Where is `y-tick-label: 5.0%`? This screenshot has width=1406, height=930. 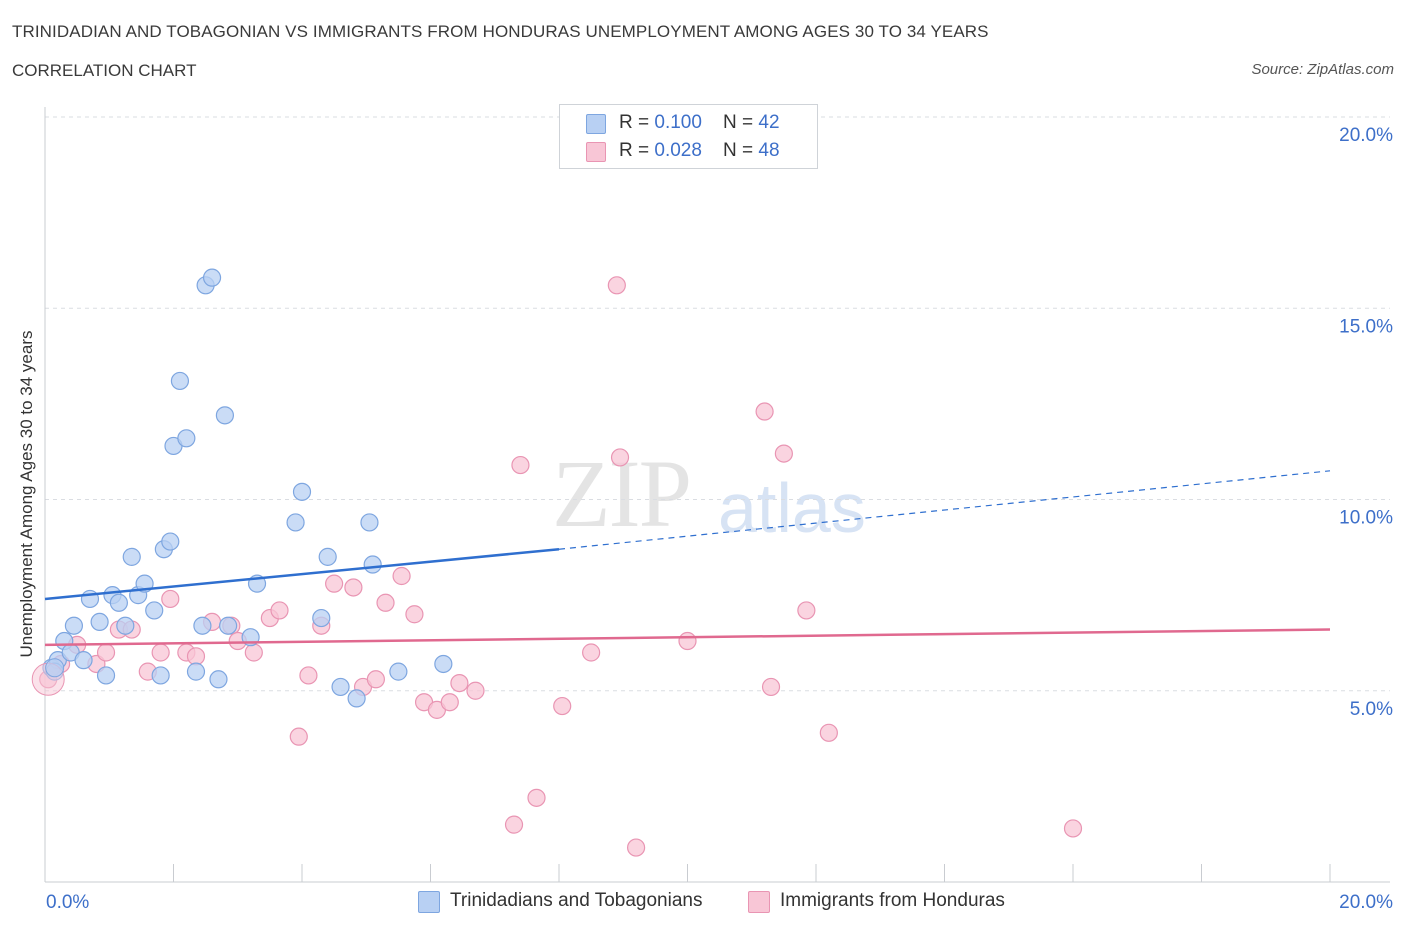 y-tick-label: 5.0% is located at coordinates (1371, 709).